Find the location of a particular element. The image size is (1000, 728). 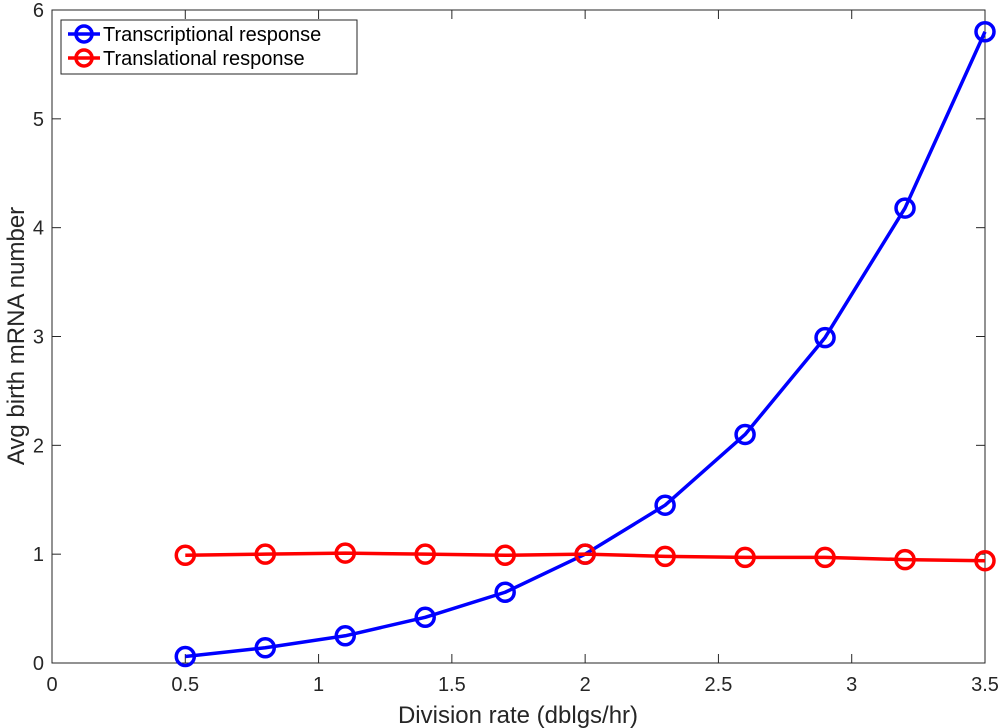

x-tick-label: 3 is located at coordinates (851, 685).